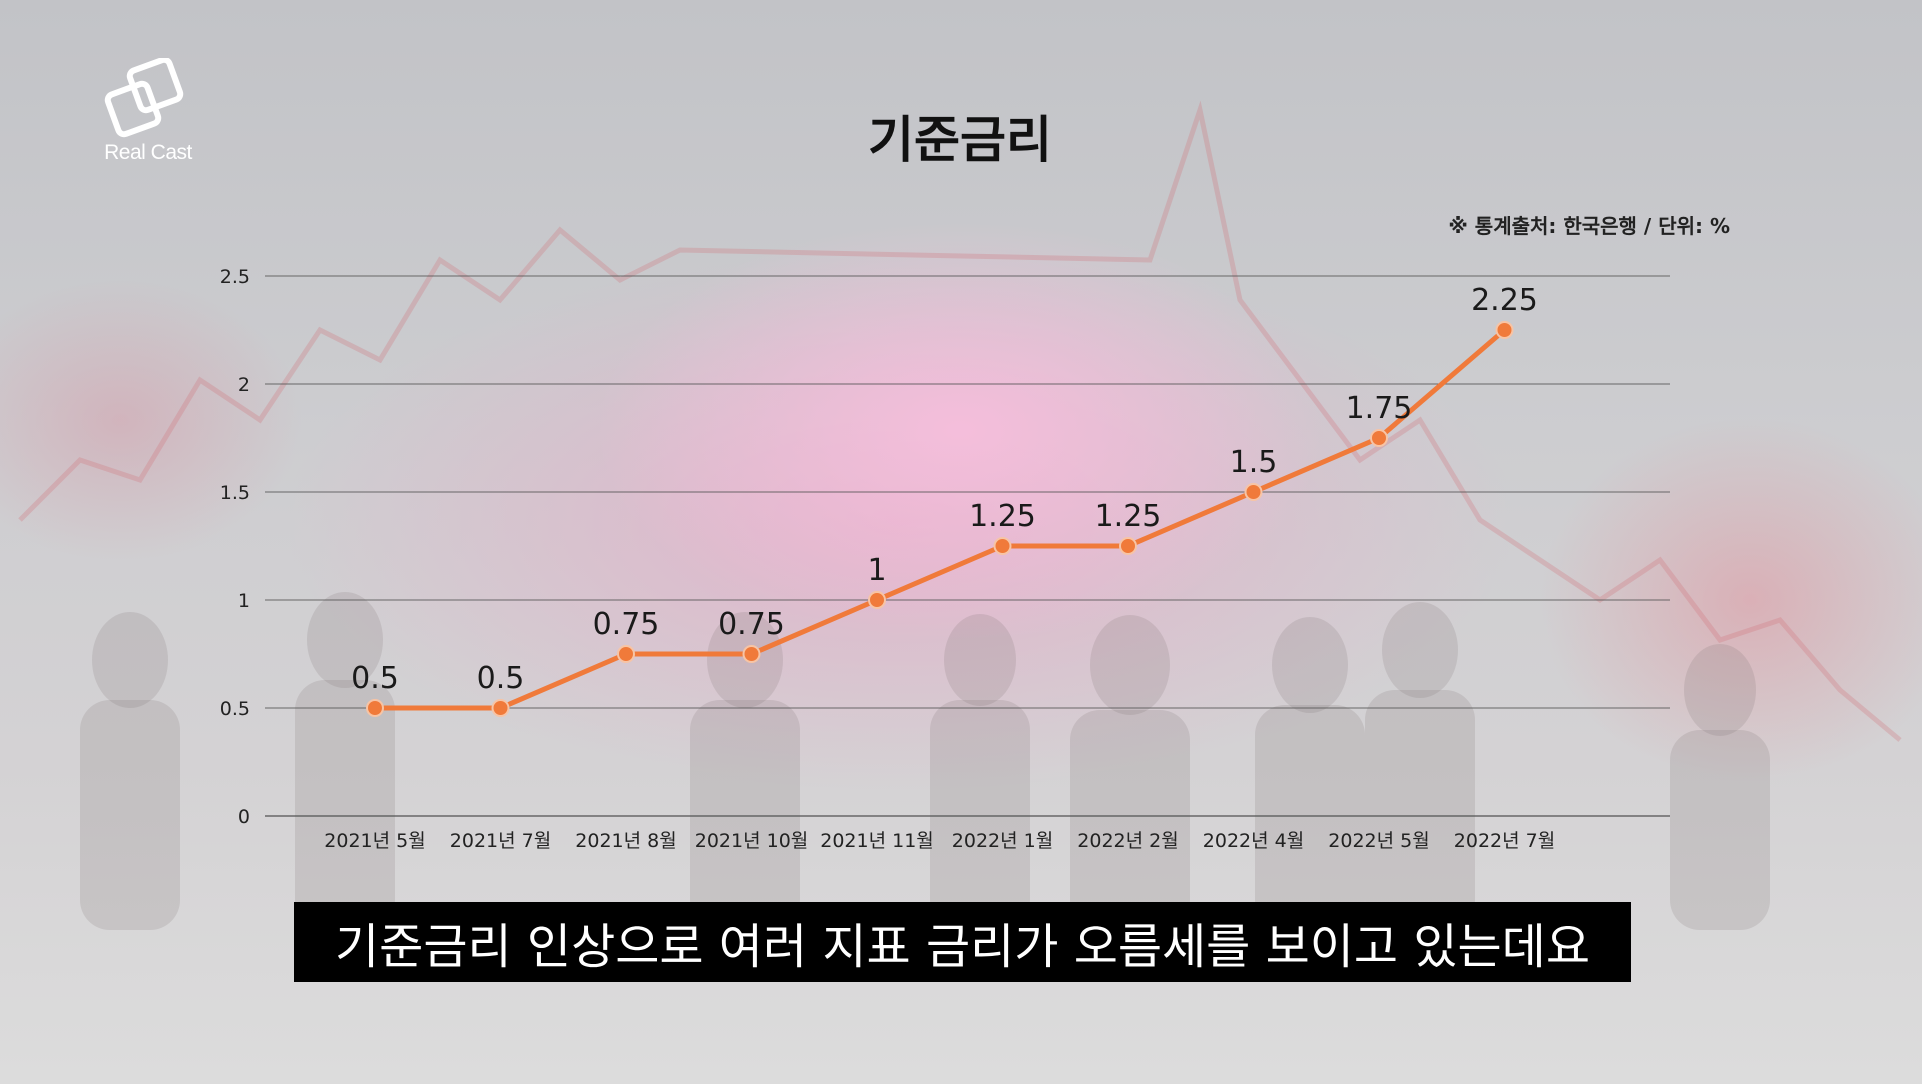 This screenshot has width=1922, height=1084. Describe the element at coordinates (144, 98) in the screenshot. I see `real-cast-logo-icon` at that location.